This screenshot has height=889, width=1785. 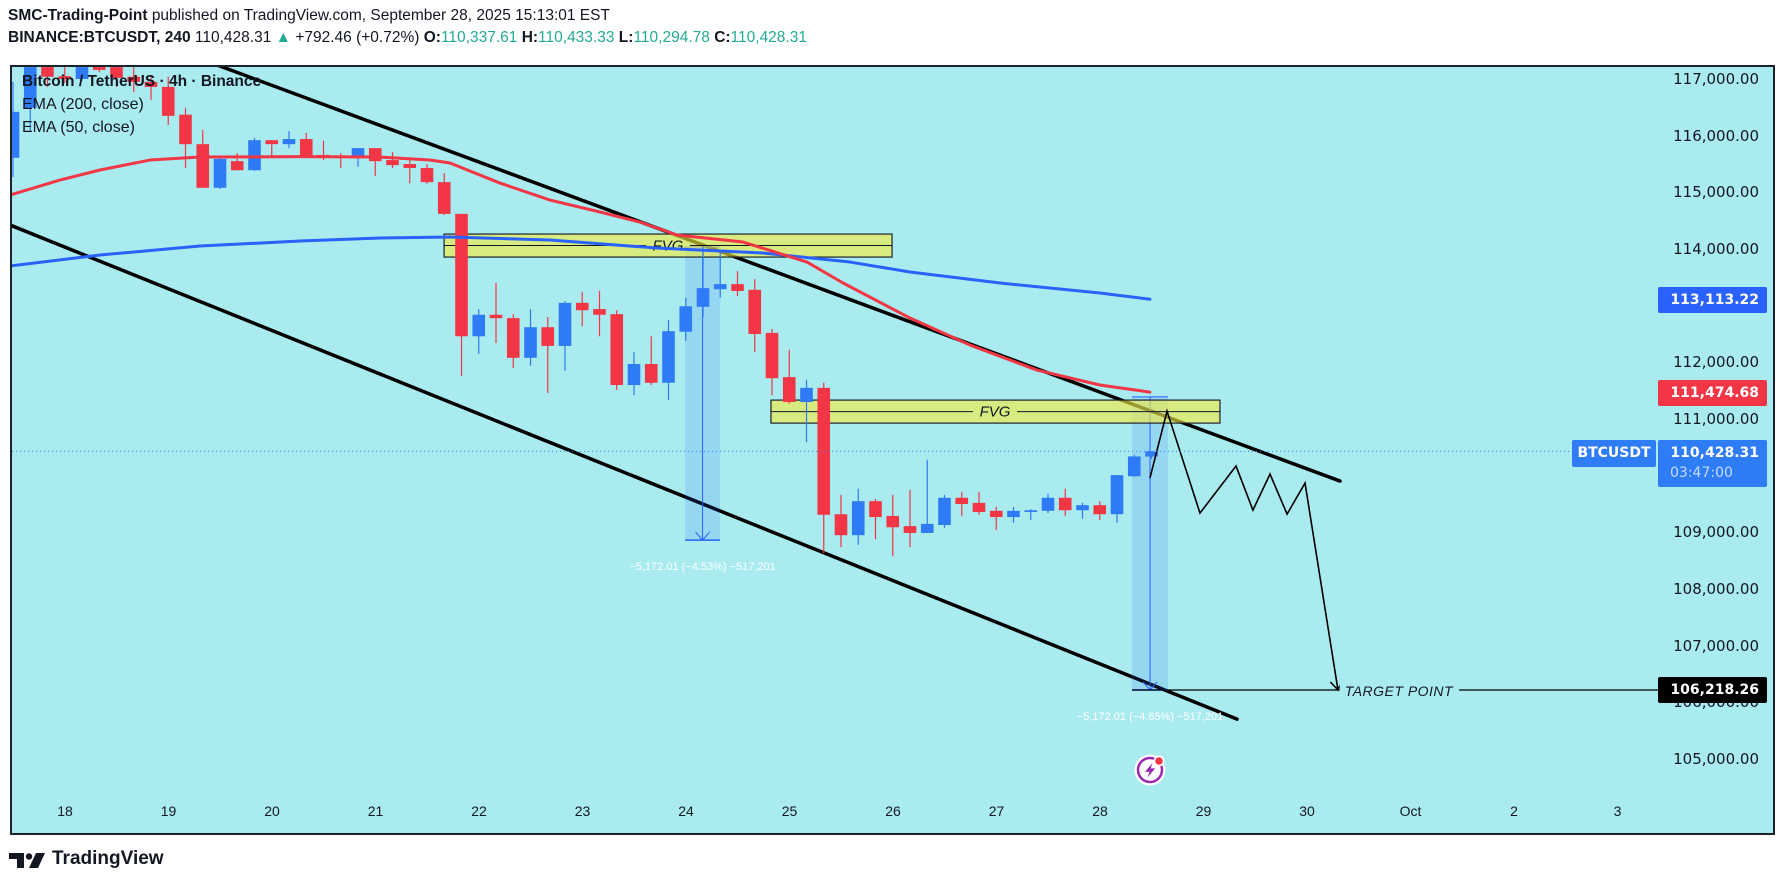 What do you see at coordinates (1514, 811) in the screenshot?
I see `time-tick-label: 2` at bounding box center [1514, 811].